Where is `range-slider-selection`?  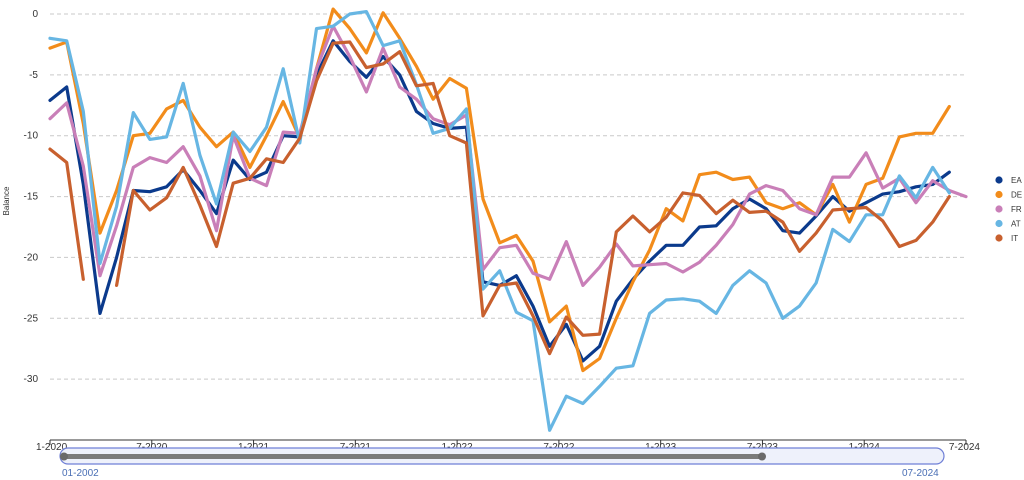
range-slider-selection is located at coordinates (413, 456).